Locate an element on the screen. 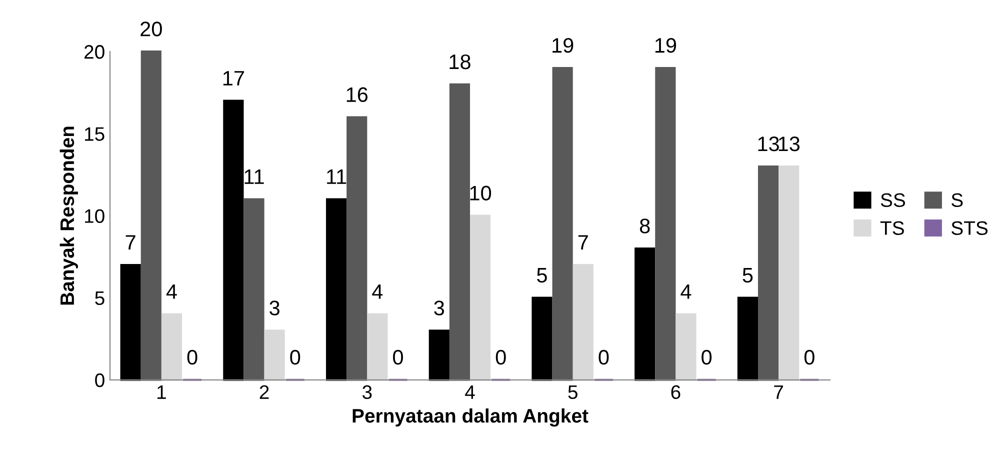  y-tick-label: 5 is located at coordinates (99, 298).